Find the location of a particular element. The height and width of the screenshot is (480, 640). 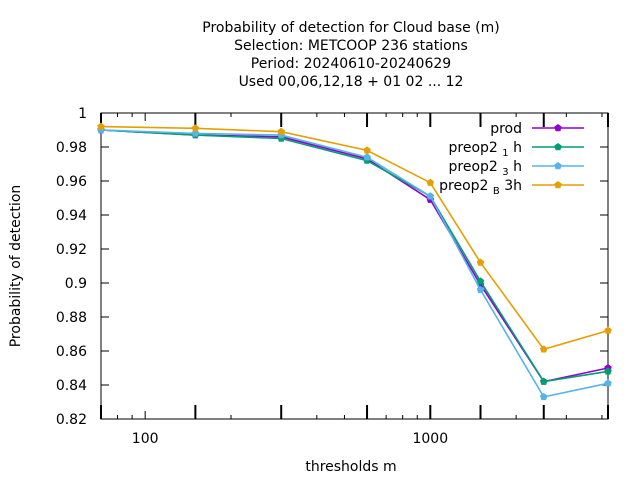

y-tick-label: 0.86 is located at coordinates (71, 352).